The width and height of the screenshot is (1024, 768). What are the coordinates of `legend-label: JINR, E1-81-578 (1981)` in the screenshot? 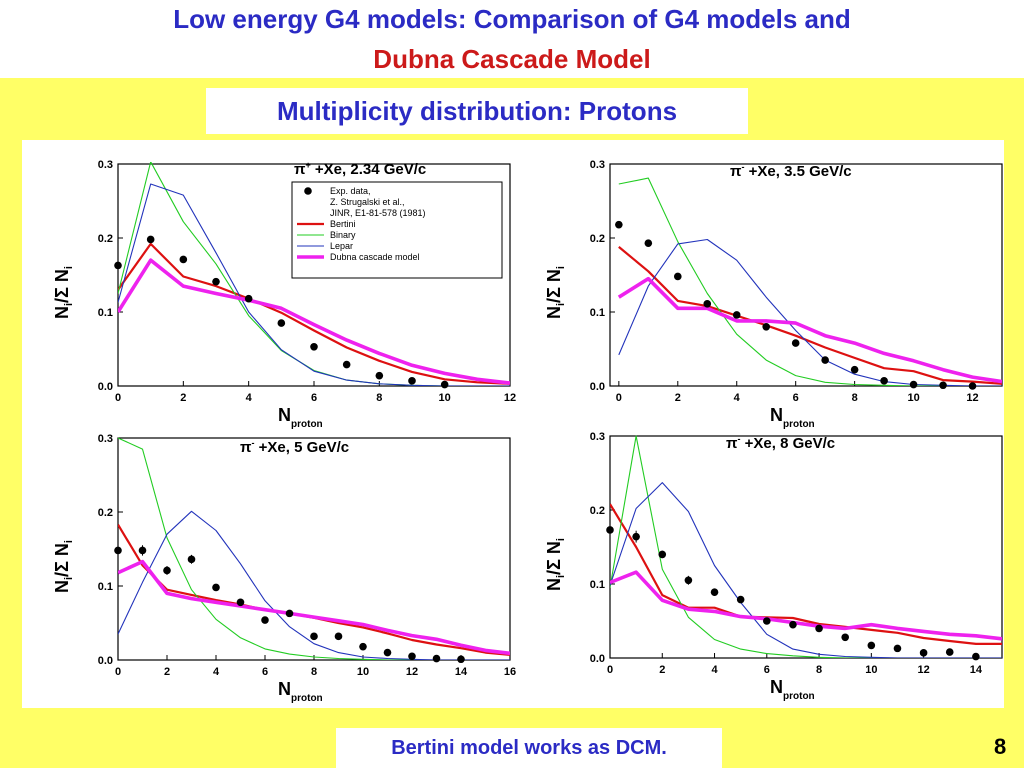 It's located at (378, 213).